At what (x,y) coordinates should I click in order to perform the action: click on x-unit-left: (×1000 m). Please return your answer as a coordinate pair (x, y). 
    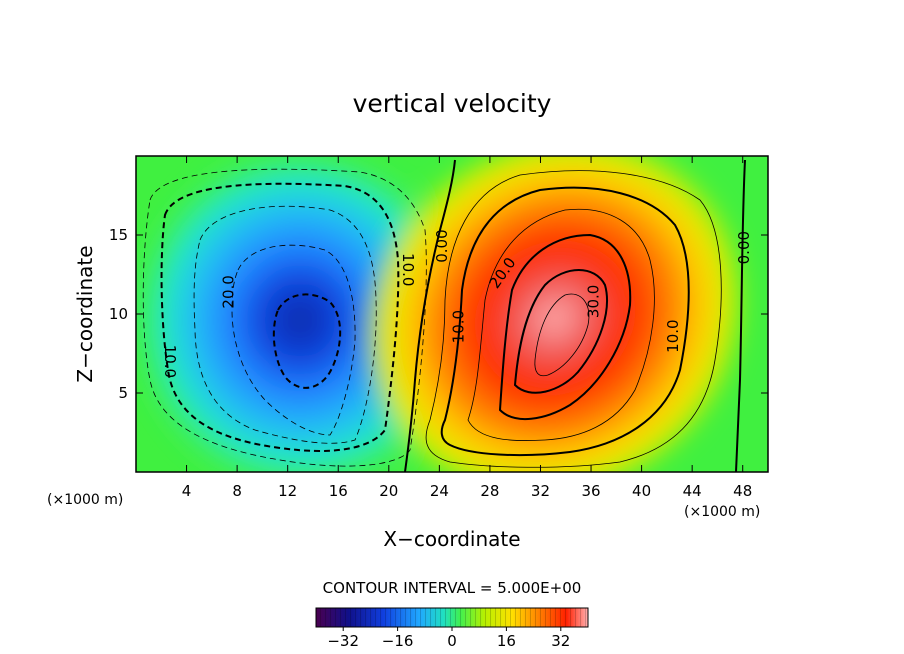
    Looking at the image, I should click on (85, 500).